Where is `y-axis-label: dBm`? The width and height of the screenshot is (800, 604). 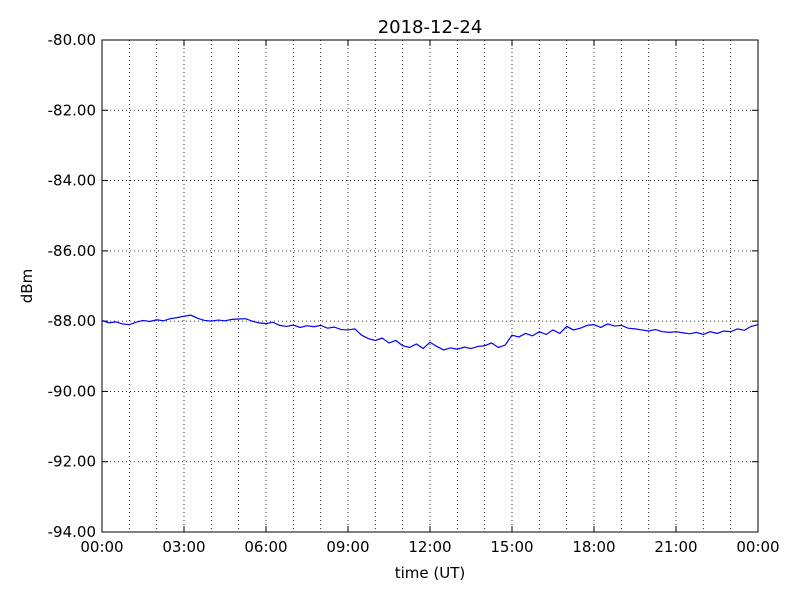 y-axis-label: dBm is located at coordinates (27, 286).